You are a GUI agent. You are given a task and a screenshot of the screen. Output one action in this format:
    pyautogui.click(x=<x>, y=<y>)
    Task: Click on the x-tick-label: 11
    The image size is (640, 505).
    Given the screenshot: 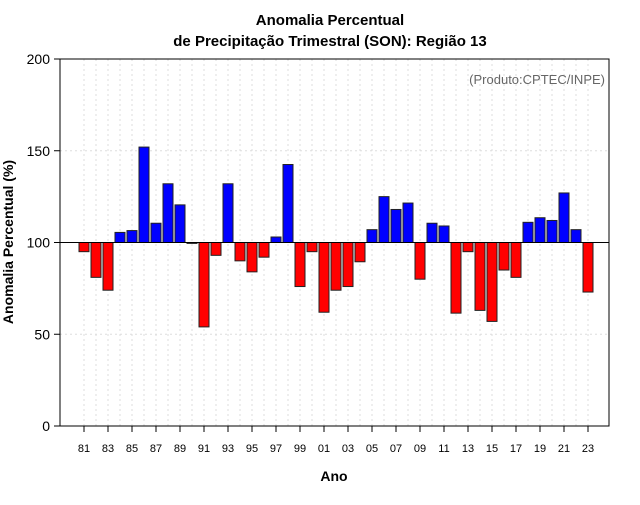 What is the action you would take?
    pyautogui.click(x=443, y=449)
    